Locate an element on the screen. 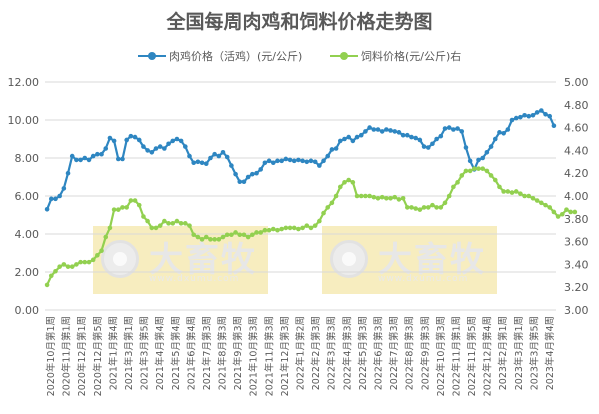 This screenshot has height=414, width=599. chart-title: 全国每周肉鸡和饲料价格走势图 is located at coordinates (299, 22).